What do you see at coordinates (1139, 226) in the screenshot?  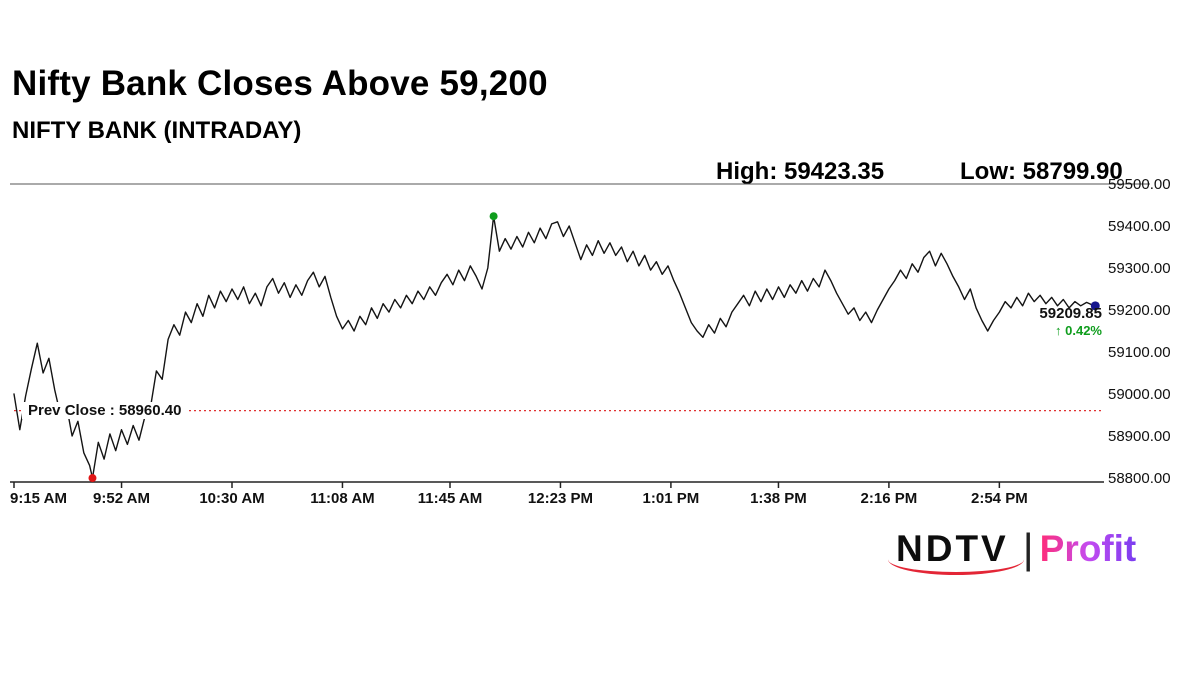 I see `svg-text: 59400.00` at bounding box center [1139, 226].